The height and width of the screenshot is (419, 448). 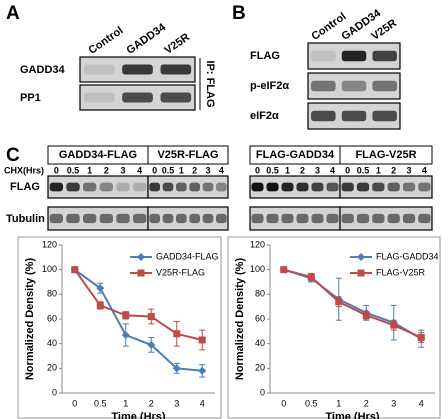 I want to click on row-label: GADD34, so click(x=43, y=70).